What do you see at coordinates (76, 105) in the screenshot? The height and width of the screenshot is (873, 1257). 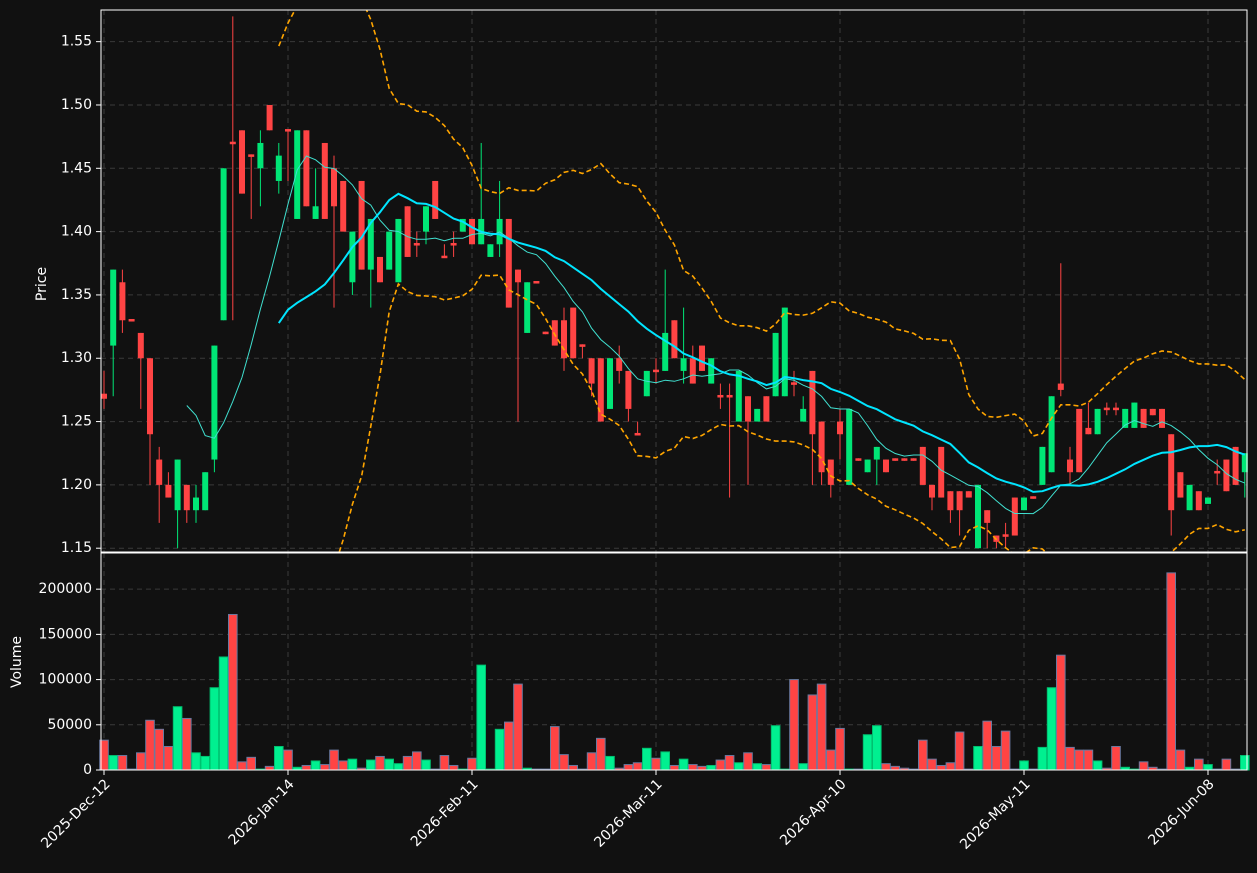 I see `y-tick-label: 1.50` at bounding box center [76, 105].